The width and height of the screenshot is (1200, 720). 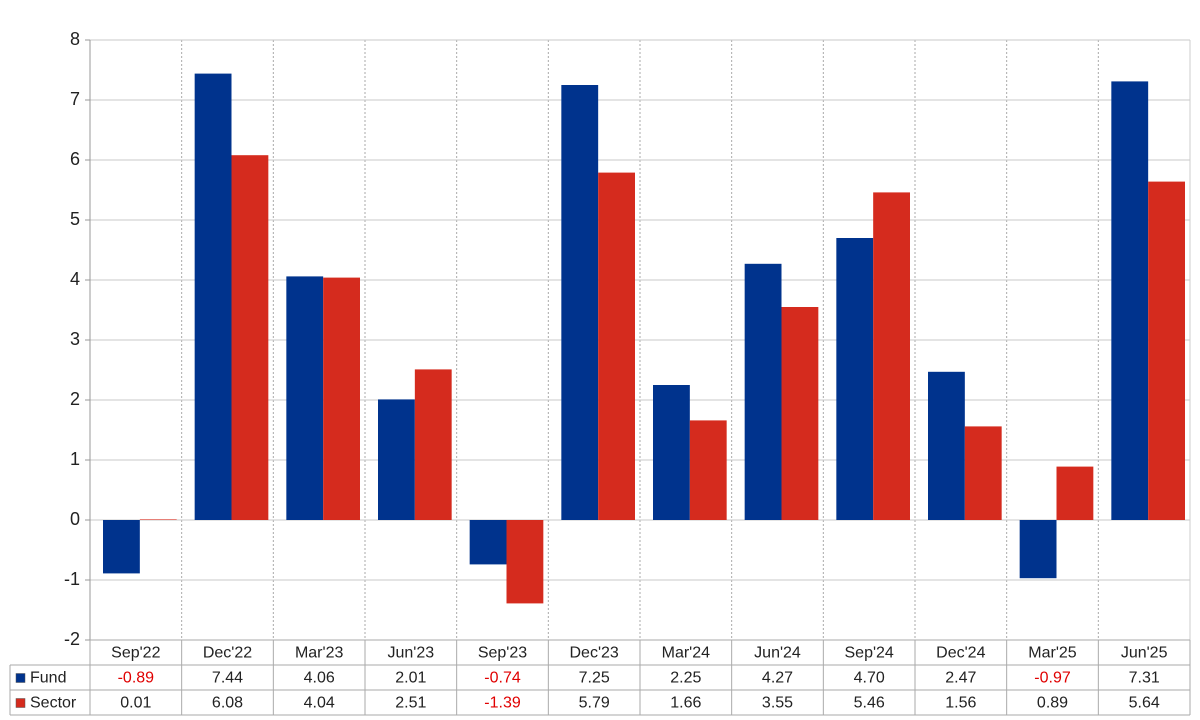 I want to click on data-label: 2.25, so click(x=685, y=678).